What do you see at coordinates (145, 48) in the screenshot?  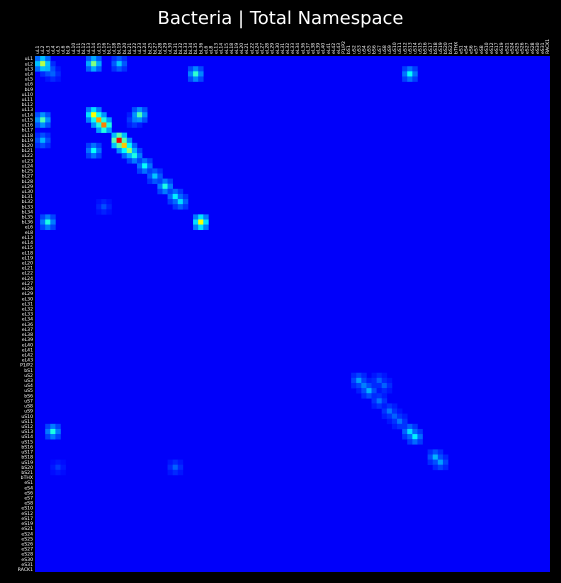 I see `x-tick-label: uL24` at bounding box center [145, 48].